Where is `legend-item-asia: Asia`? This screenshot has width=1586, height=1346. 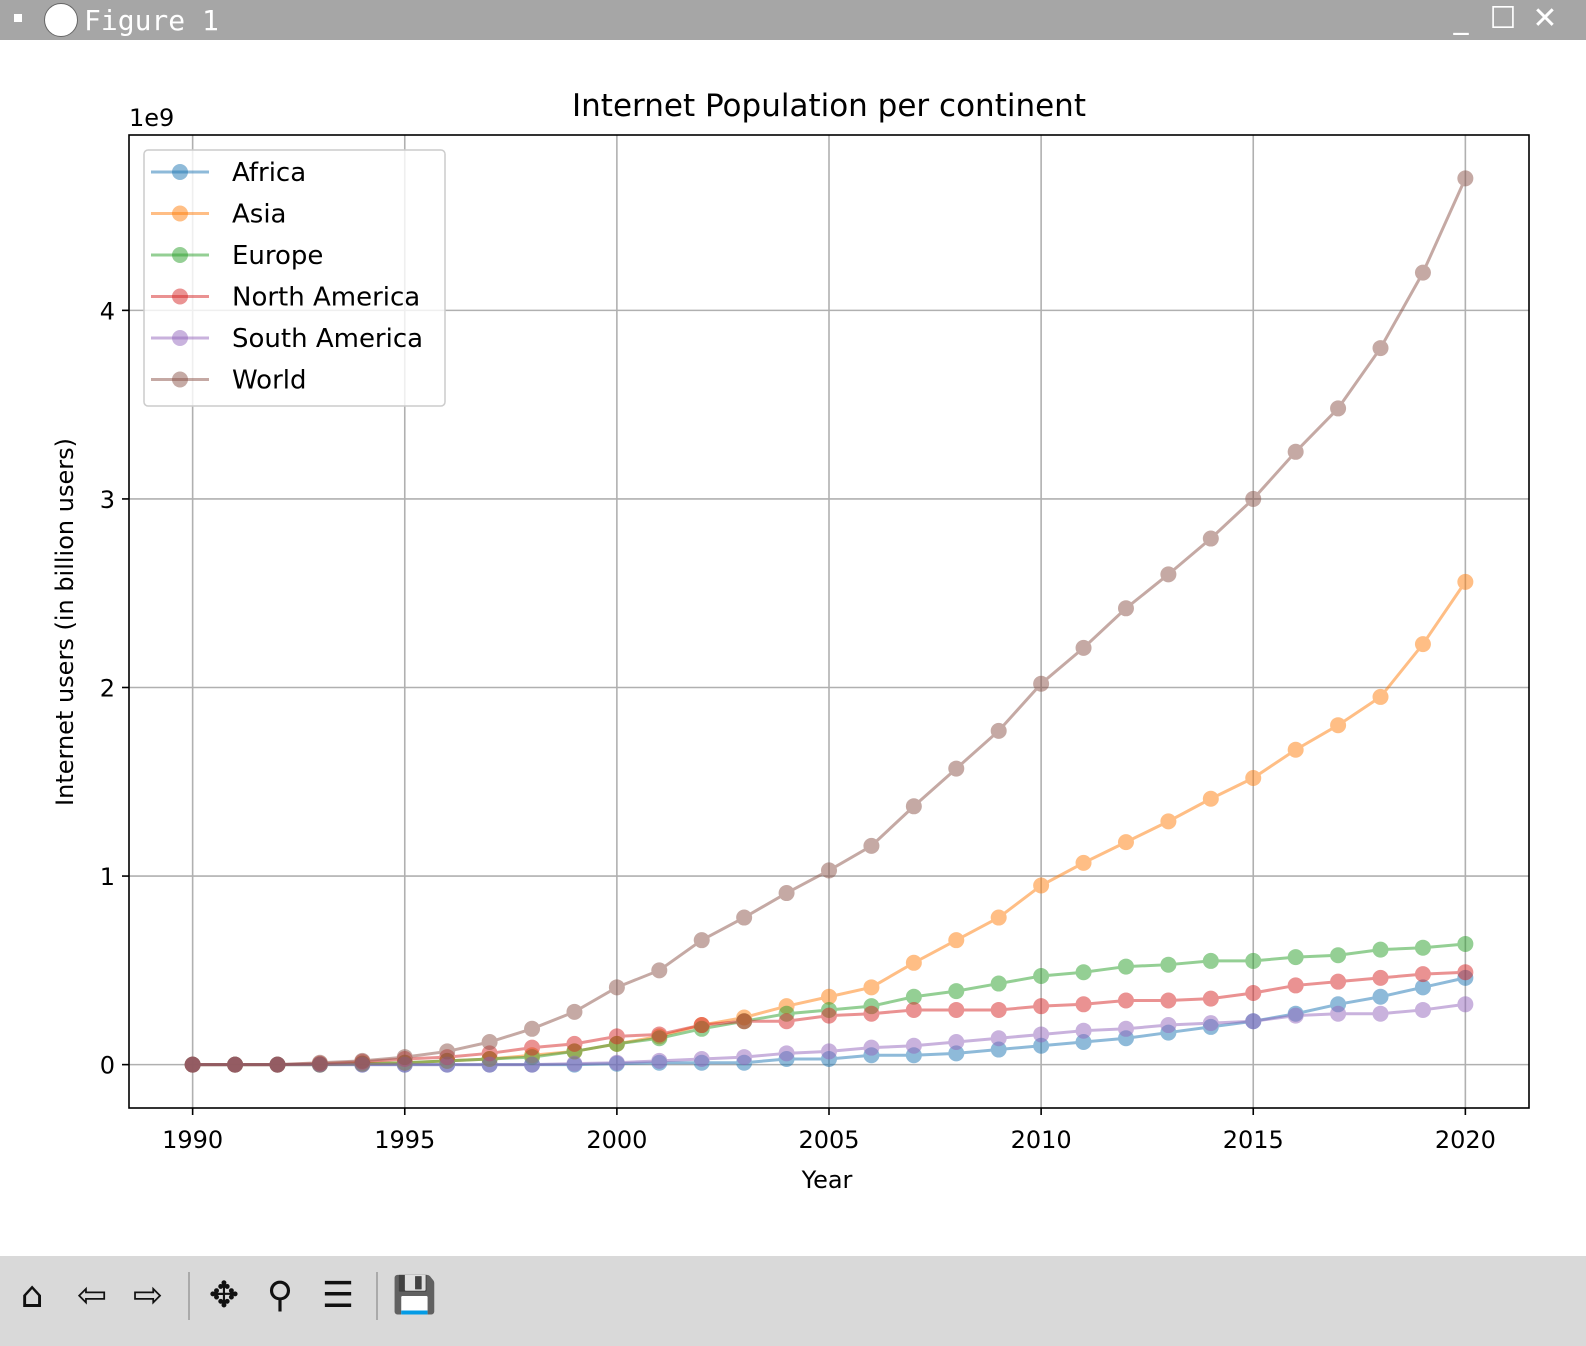
legend-item-asia: Asia is located at coordinates (219, 215).